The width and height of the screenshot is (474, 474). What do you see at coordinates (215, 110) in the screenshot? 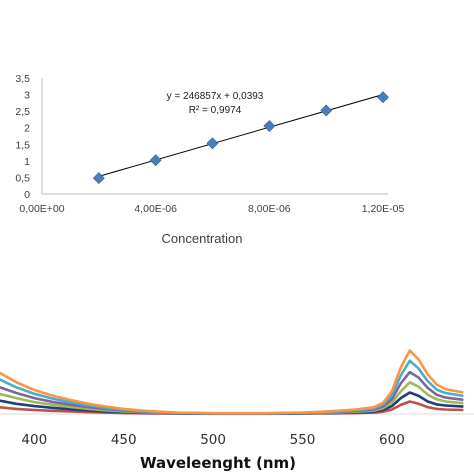
I see `r-squared-label: R² = 0,9974` at bounding box center [215, 110].